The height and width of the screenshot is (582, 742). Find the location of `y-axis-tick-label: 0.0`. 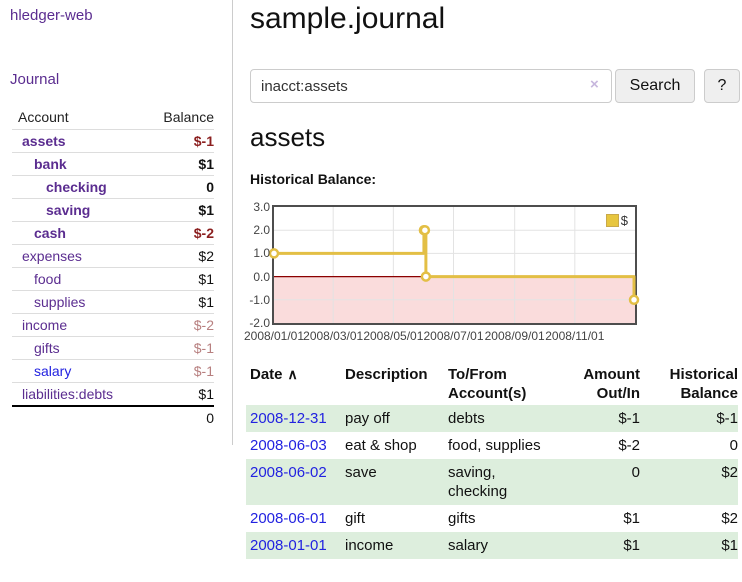

y-axis-tick-label: 0.0 is located at coordinates (261, 276).